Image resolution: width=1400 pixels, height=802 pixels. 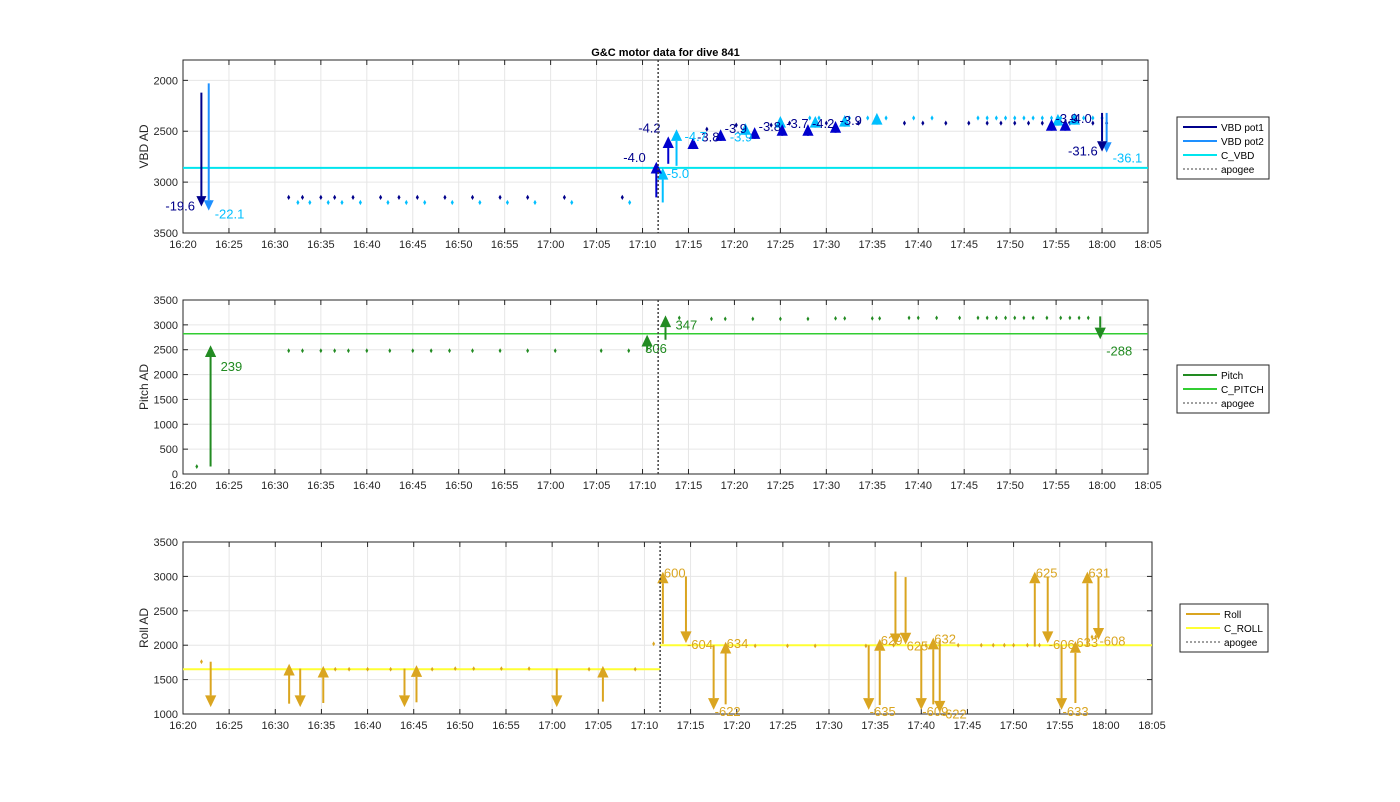 What do you see at coordinates (665, 321) in the screenshot?
I see `pitch-move-head` at bounding box center [665, 321].